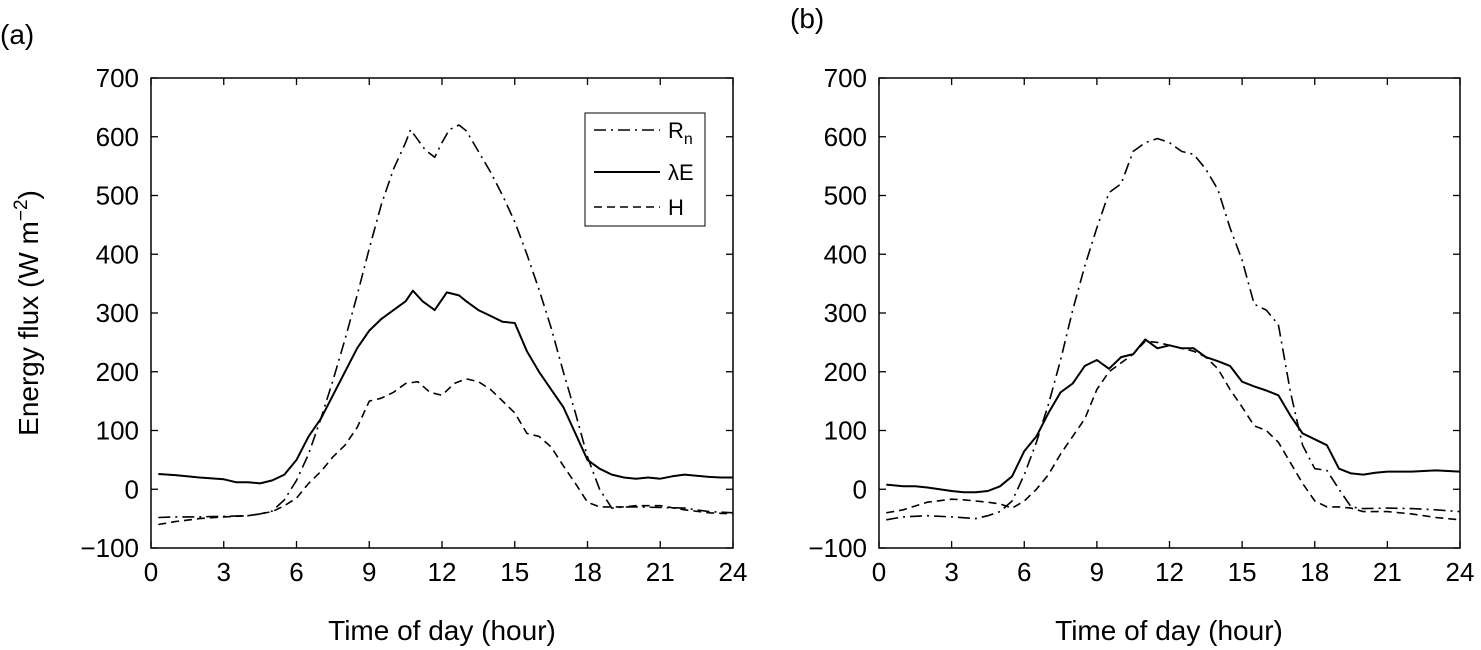  I want to click on y-axis-title: Energy flux (W m−2), so click(27, 313).